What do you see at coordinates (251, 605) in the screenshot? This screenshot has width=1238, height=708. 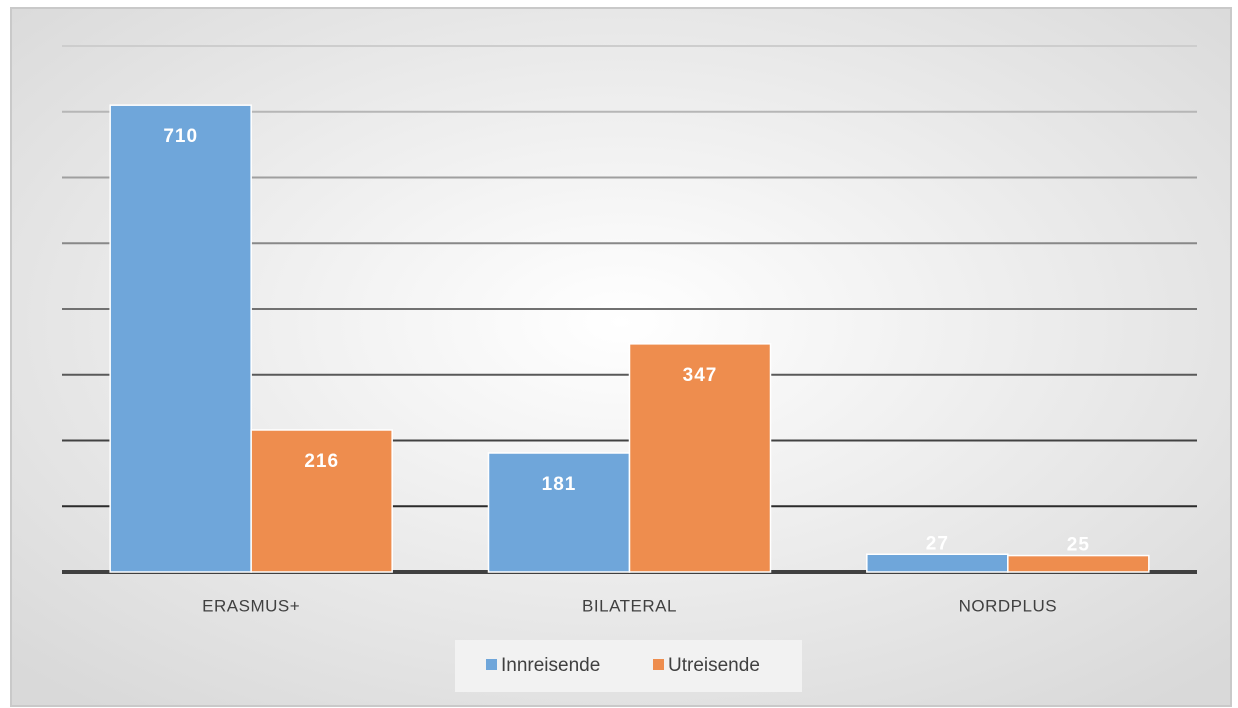 I see `x-tick-label: ERASMUS+` at bounding box center [251, 605].